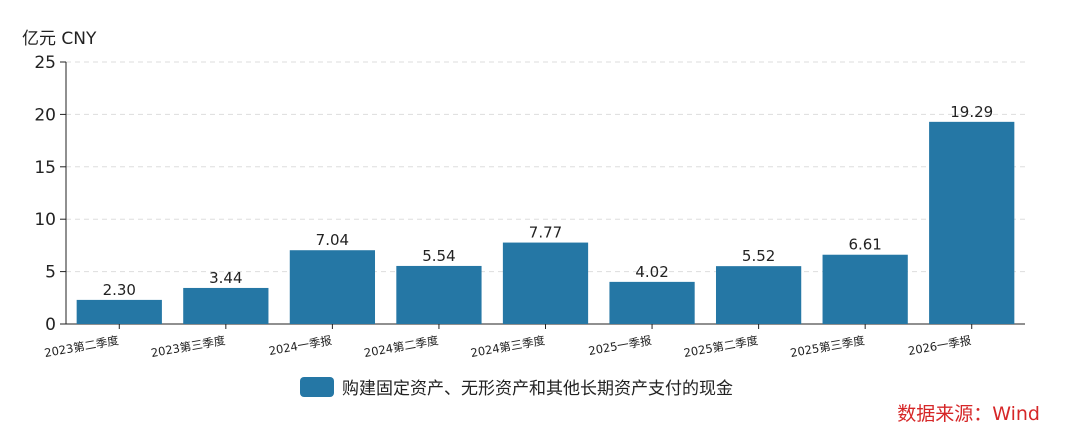  Describe the element at coordinates (50, 273) in the screenshot. I see `y-tick-label: 5` at that location.